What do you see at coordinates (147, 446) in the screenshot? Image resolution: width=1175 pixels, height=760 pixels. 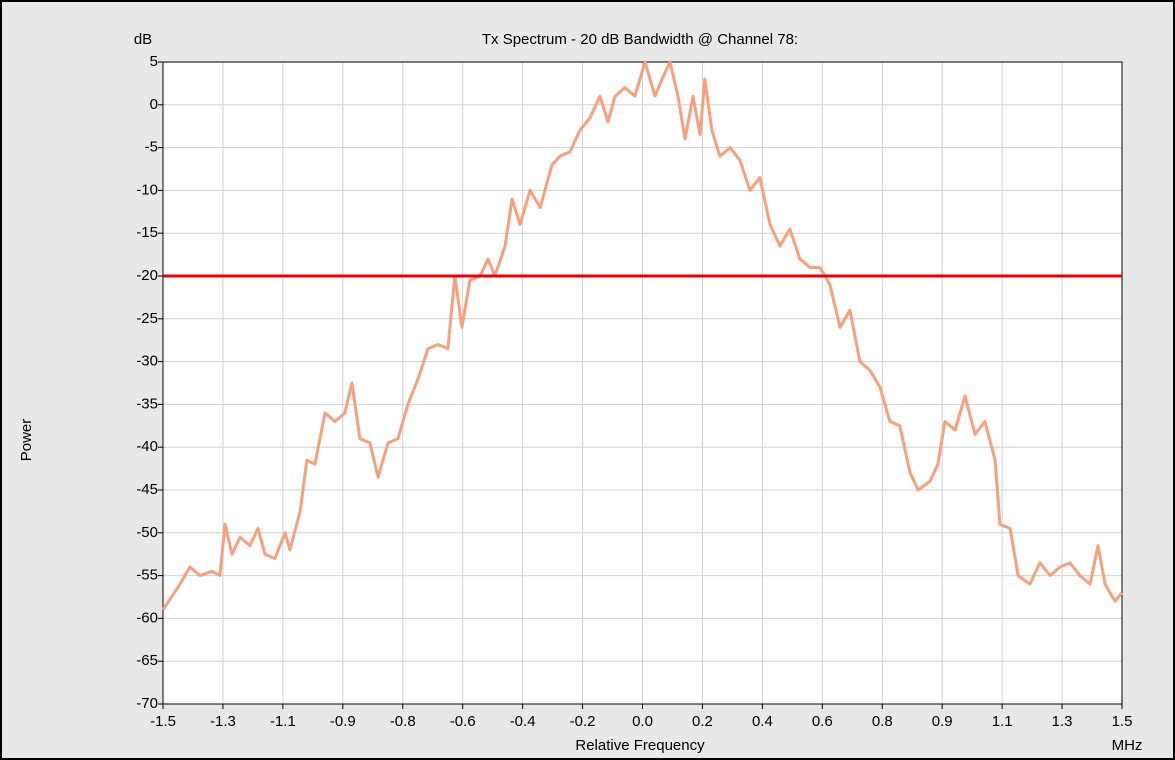 I see `y-tick-label: -40` at bounding box center [147, 446].